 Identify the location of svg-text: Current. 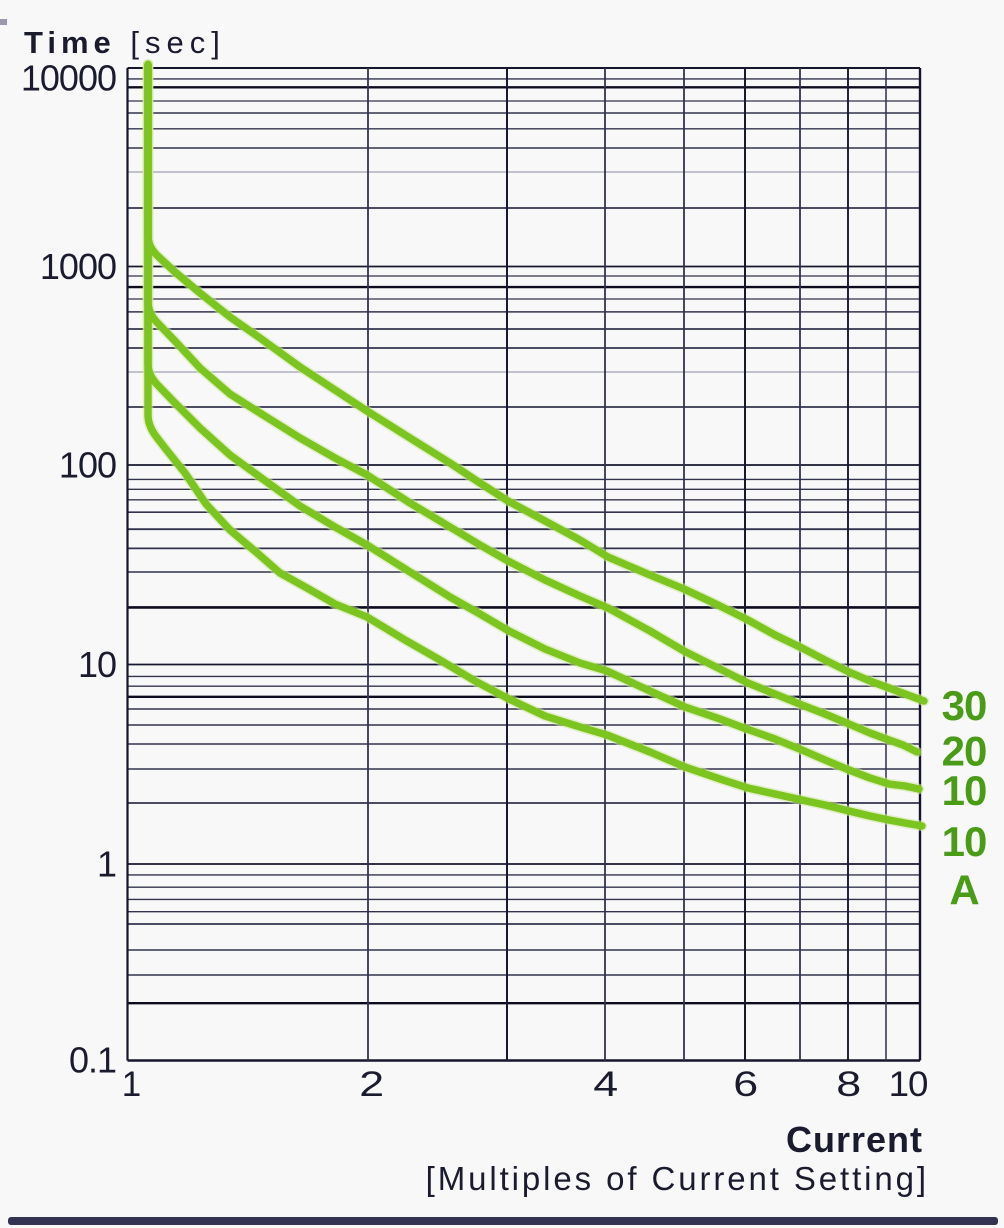
(854, 1139).